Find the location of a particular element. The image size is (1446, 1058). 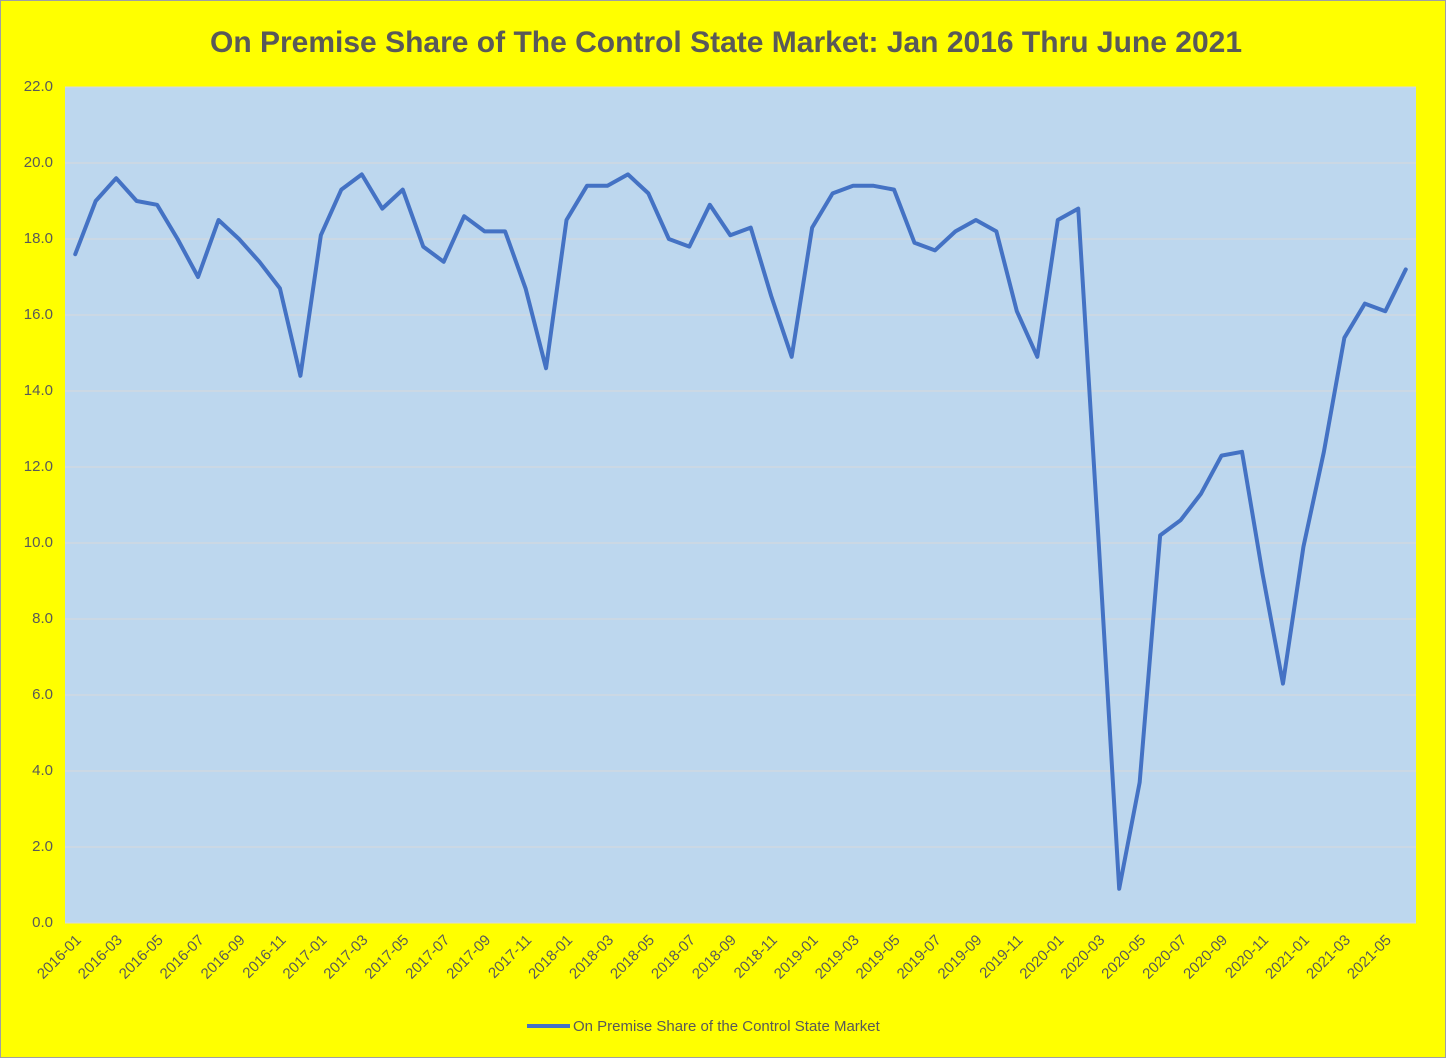

y-tick-label: 20.0 is located at coordinates (38, 162).